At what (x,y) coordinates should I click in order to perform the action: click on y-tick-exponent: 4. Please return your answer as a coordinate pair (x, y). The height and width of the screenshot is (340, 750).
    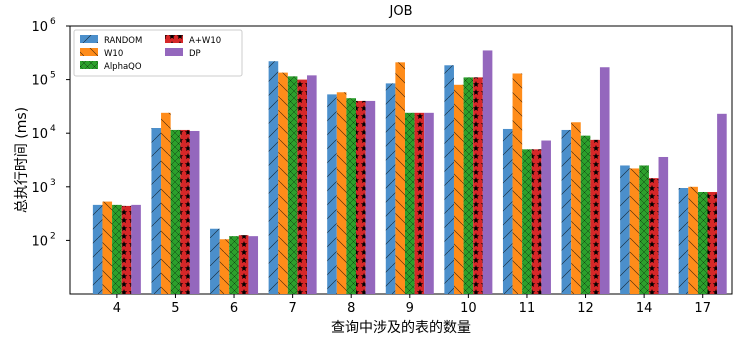
    Looking at the image, I should click on (53, 129).